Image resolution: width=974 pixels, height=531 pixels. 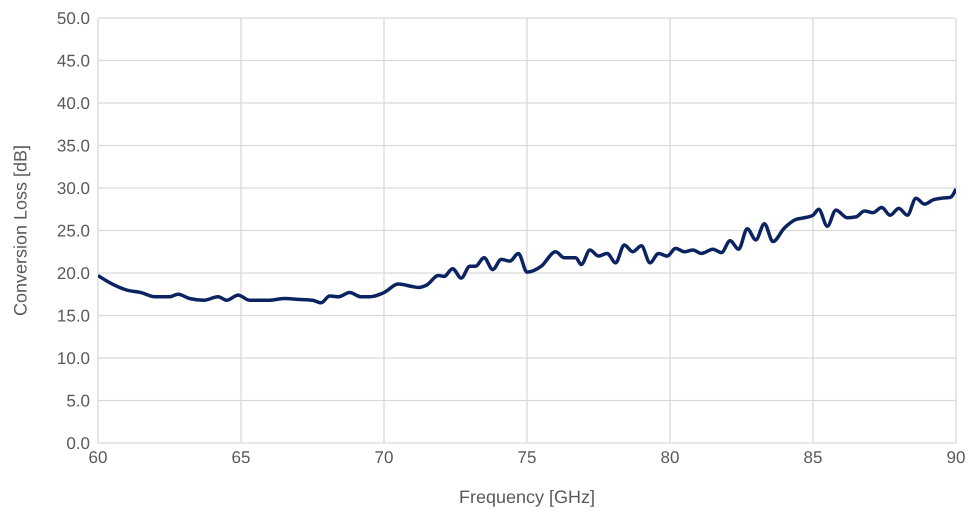 I want to click on y-tick-label: 35.0, so click(x=73, y=146).